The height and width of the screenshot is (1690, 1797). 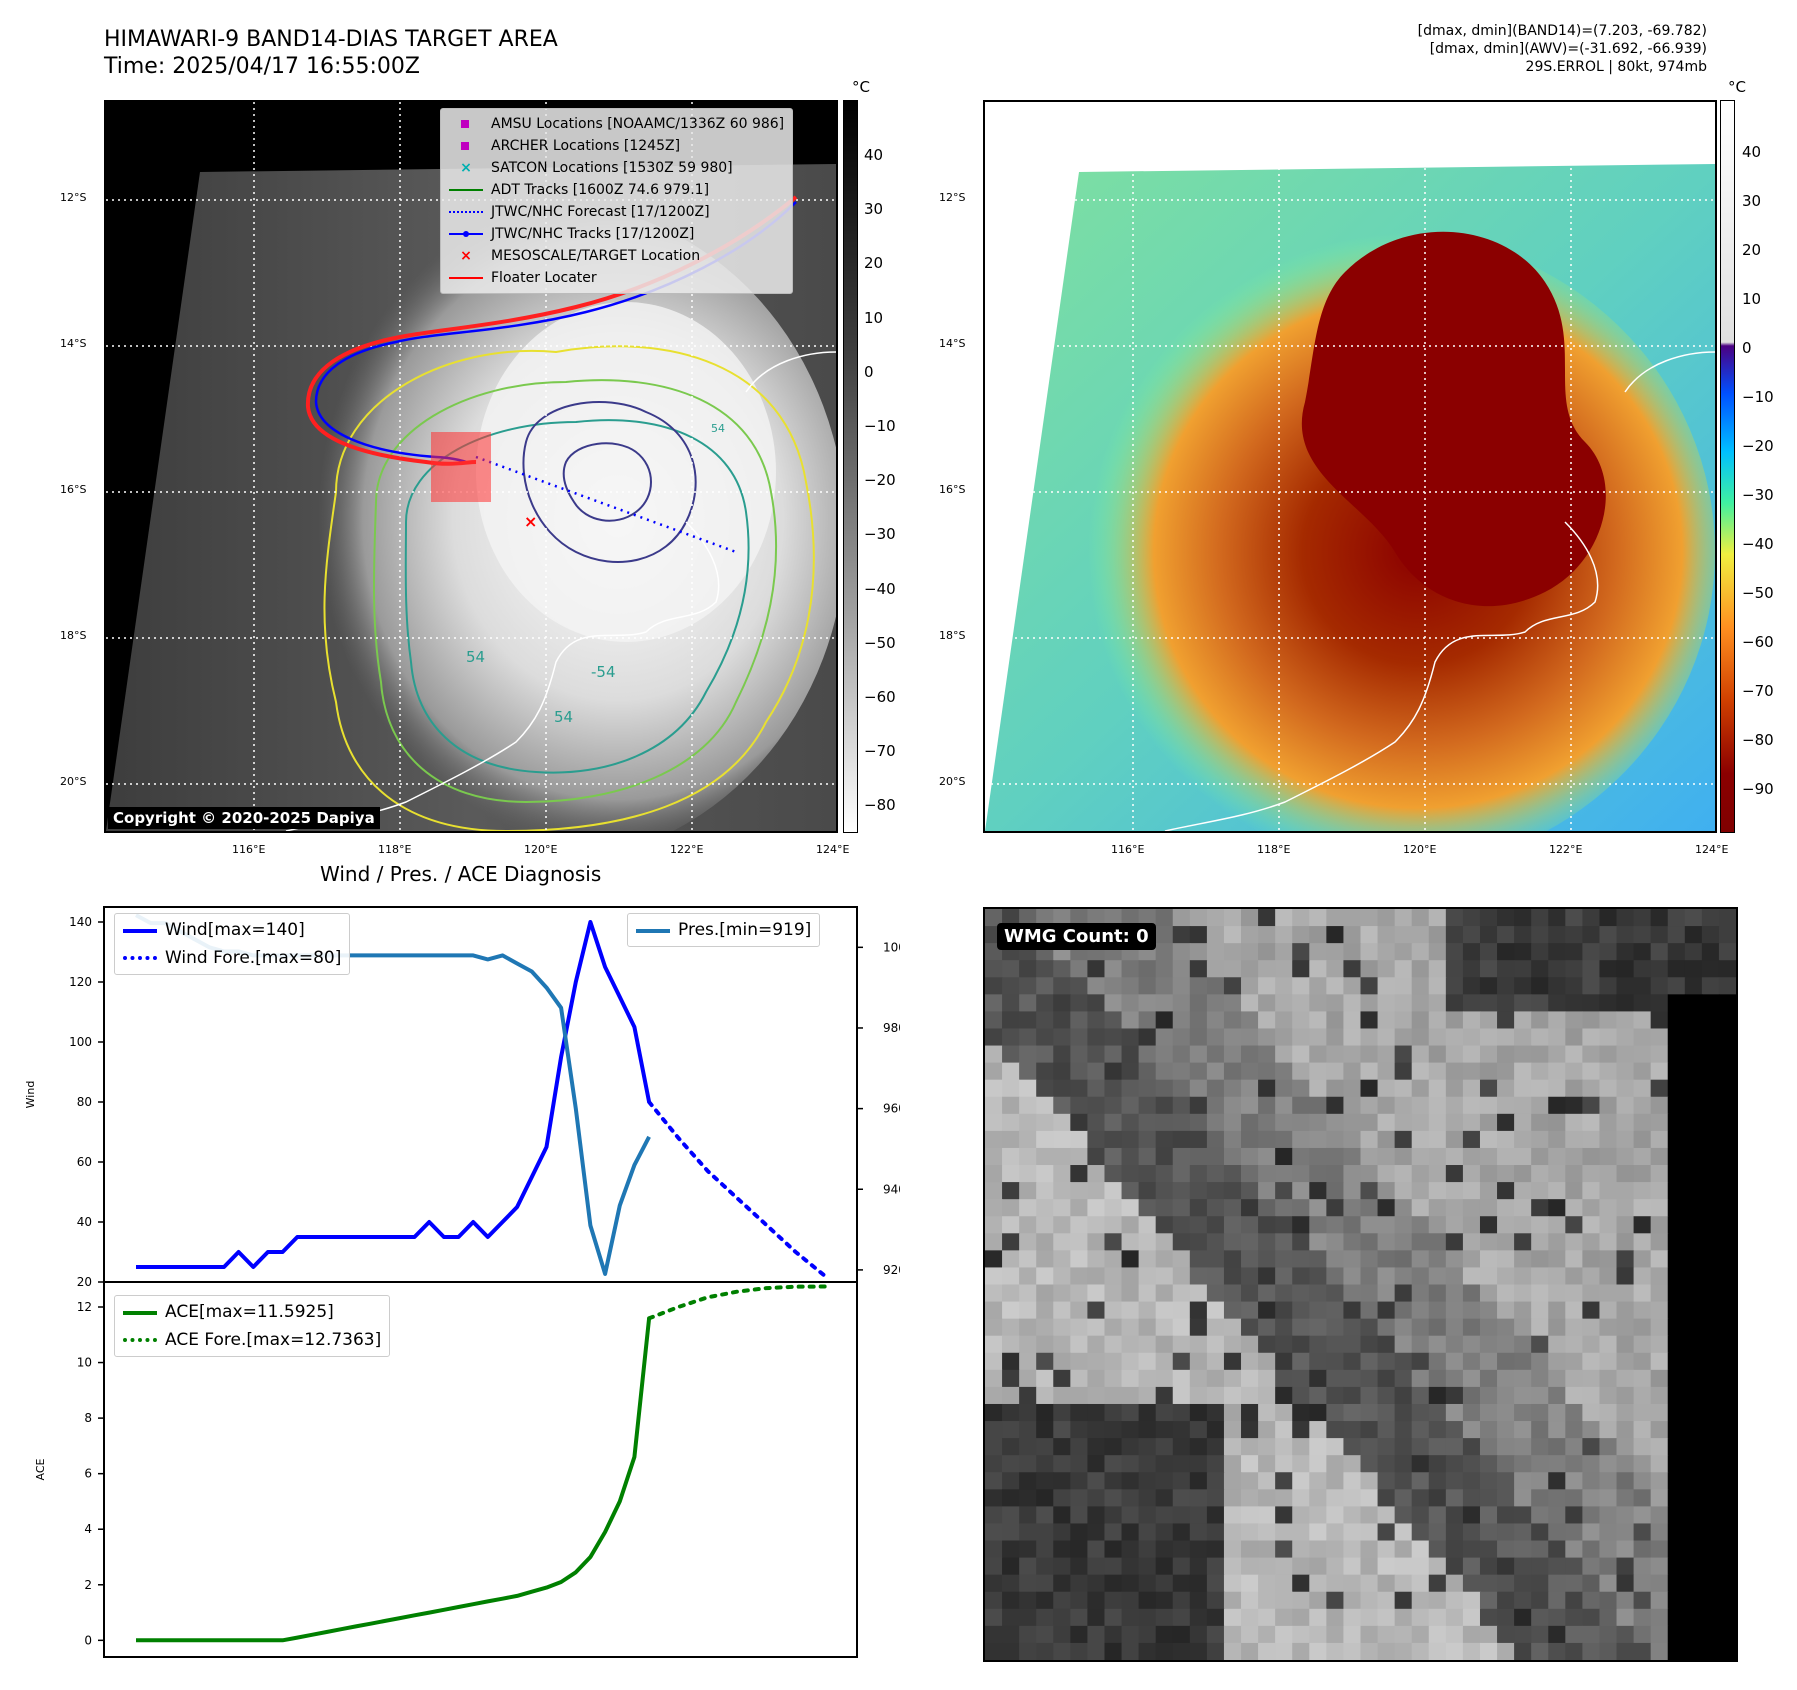 What do you see at coordinates (1758, 593) in the screenshot?
I see `colorbar-color-tick: −50` at bounding box center [1758, 593].